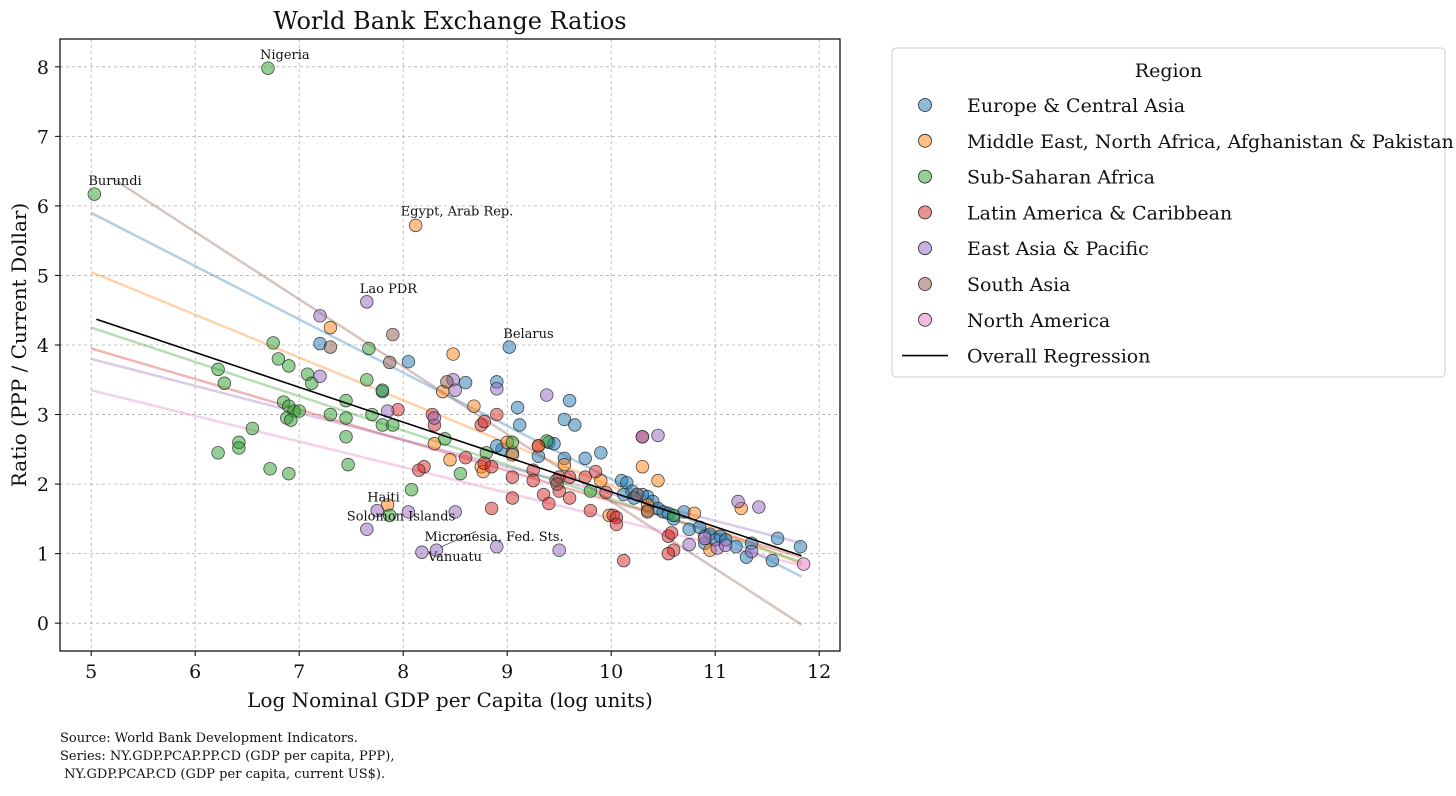 This screenshot has height=796, width=1456. I want to click on overall-regression-line, so click(449, 437).